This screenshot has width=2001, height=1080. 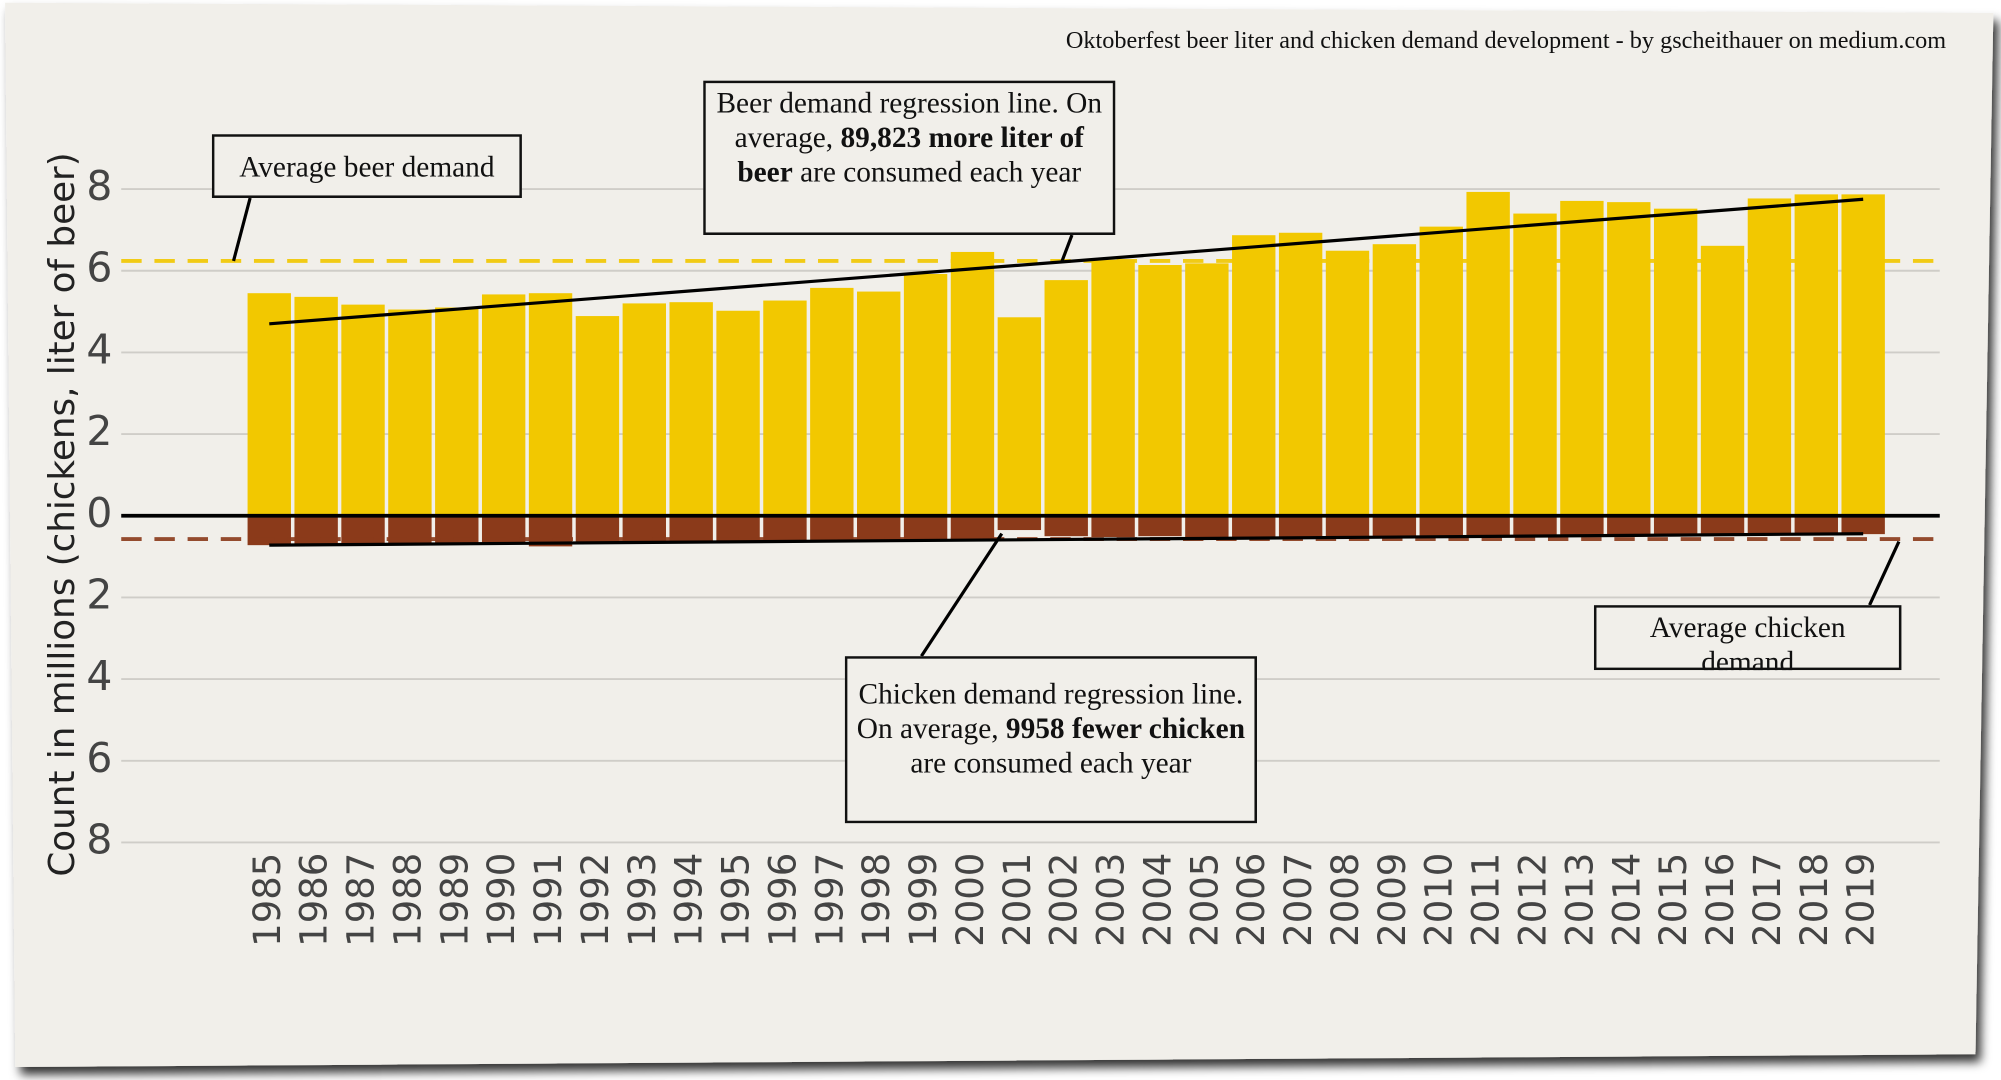 I want to click on y-tick-label: 2, so click(x=99, y=594).